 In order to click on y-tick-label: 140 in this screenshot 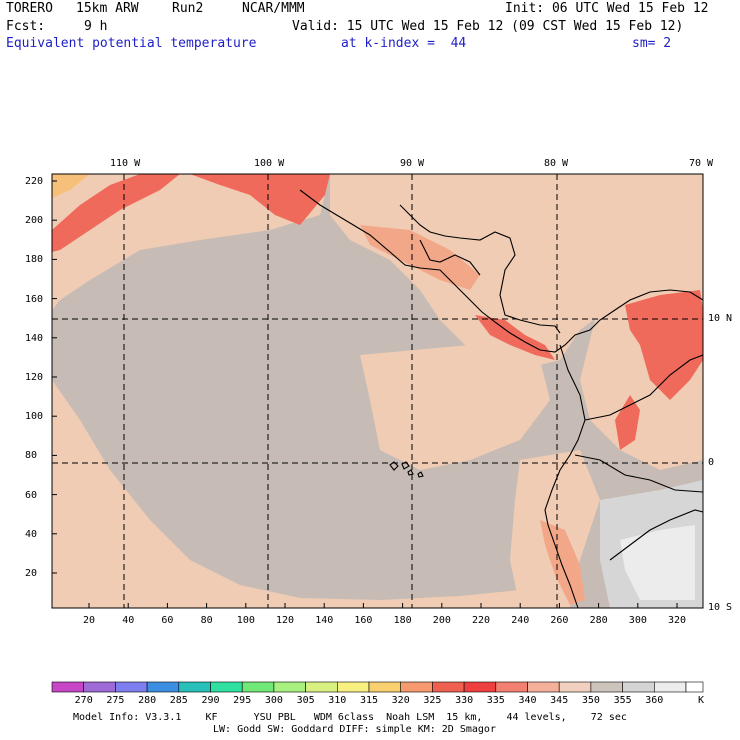, I will do `click(34, 338)`.